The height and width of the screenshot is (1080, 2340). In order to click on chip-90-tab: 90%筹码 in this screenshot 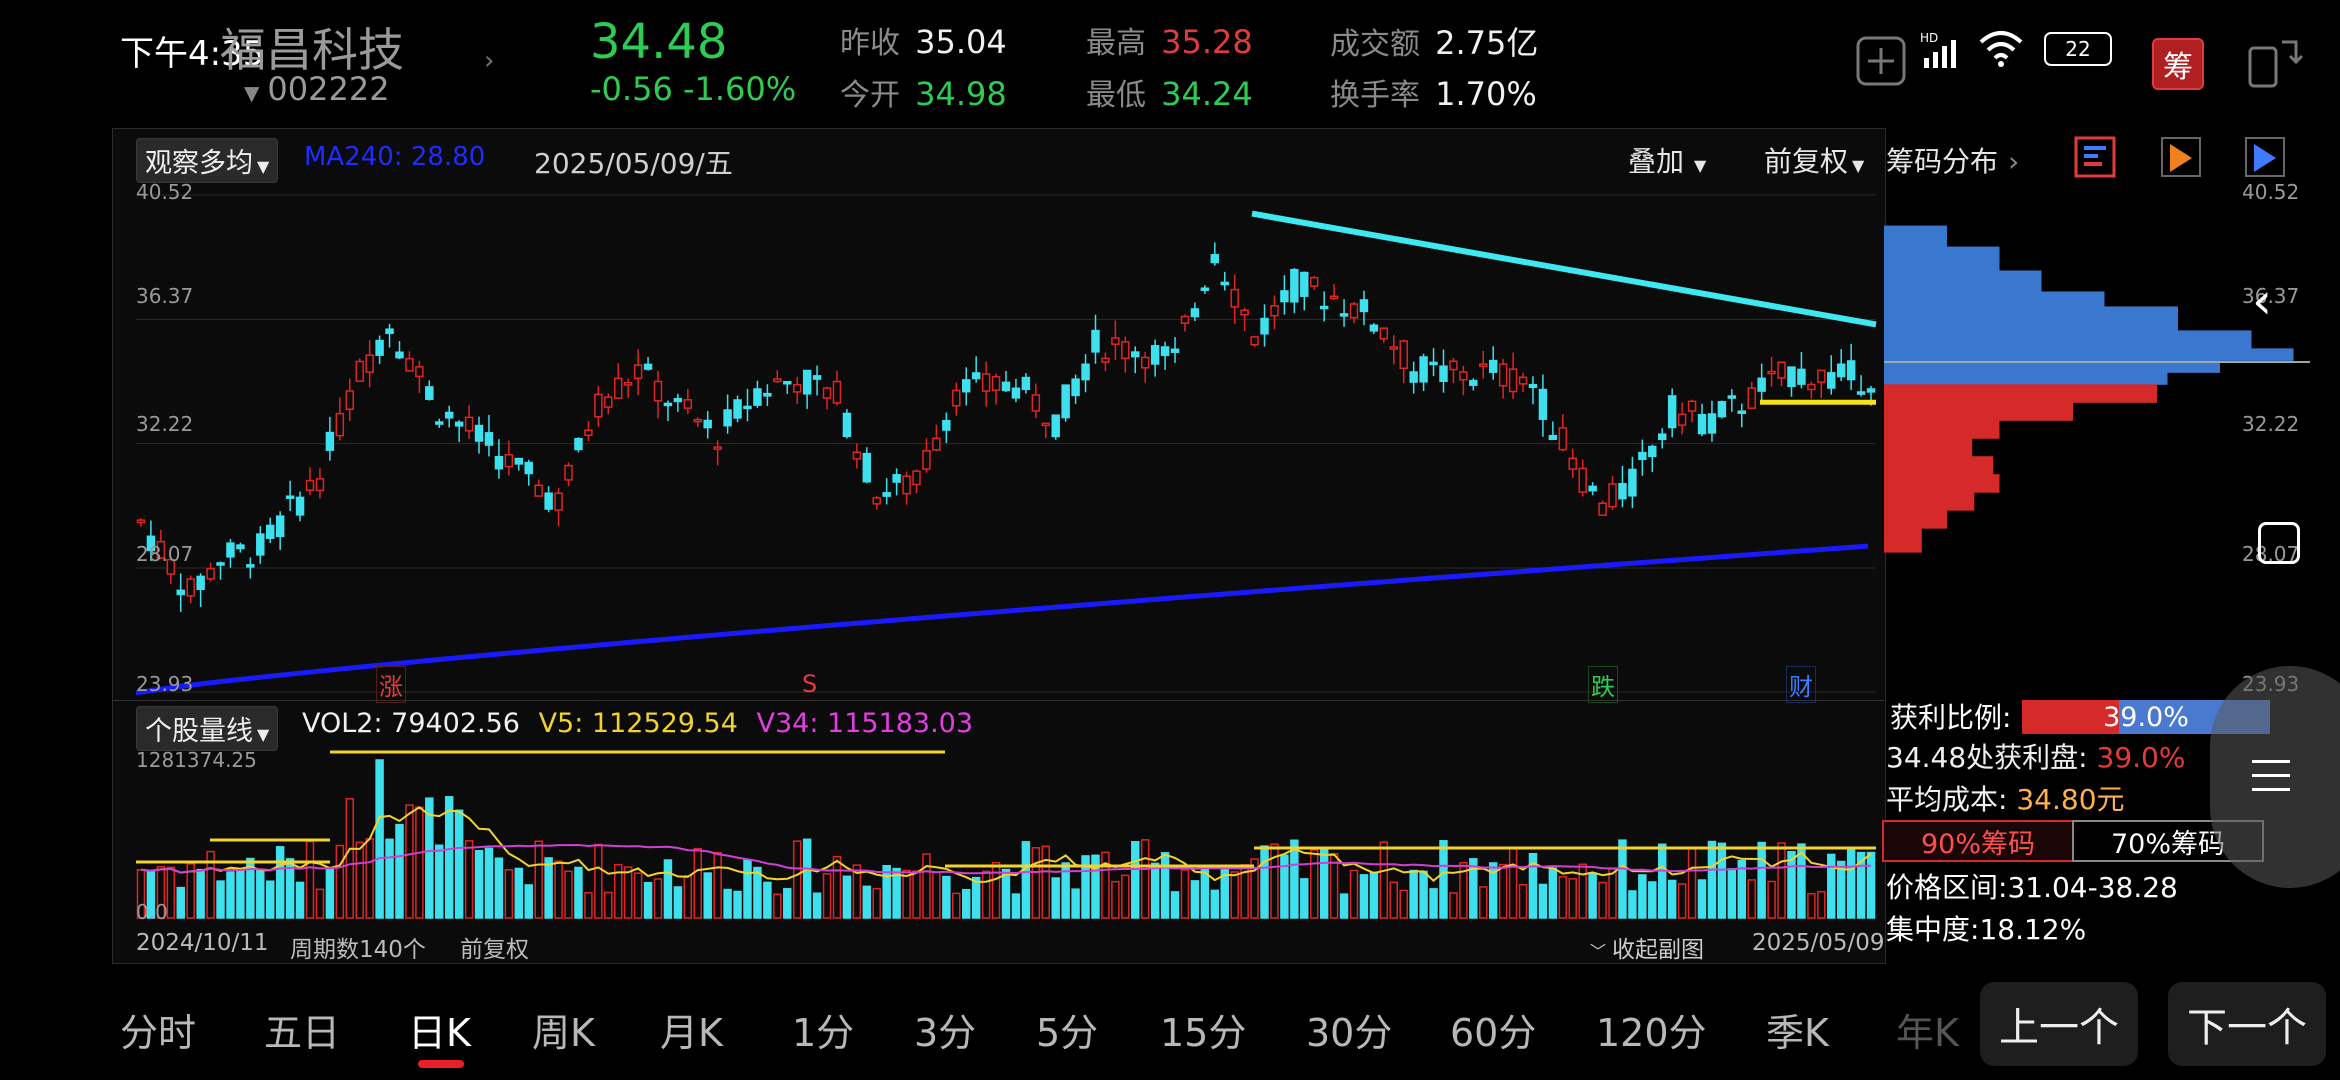, I will do `click(1978, 841)`.